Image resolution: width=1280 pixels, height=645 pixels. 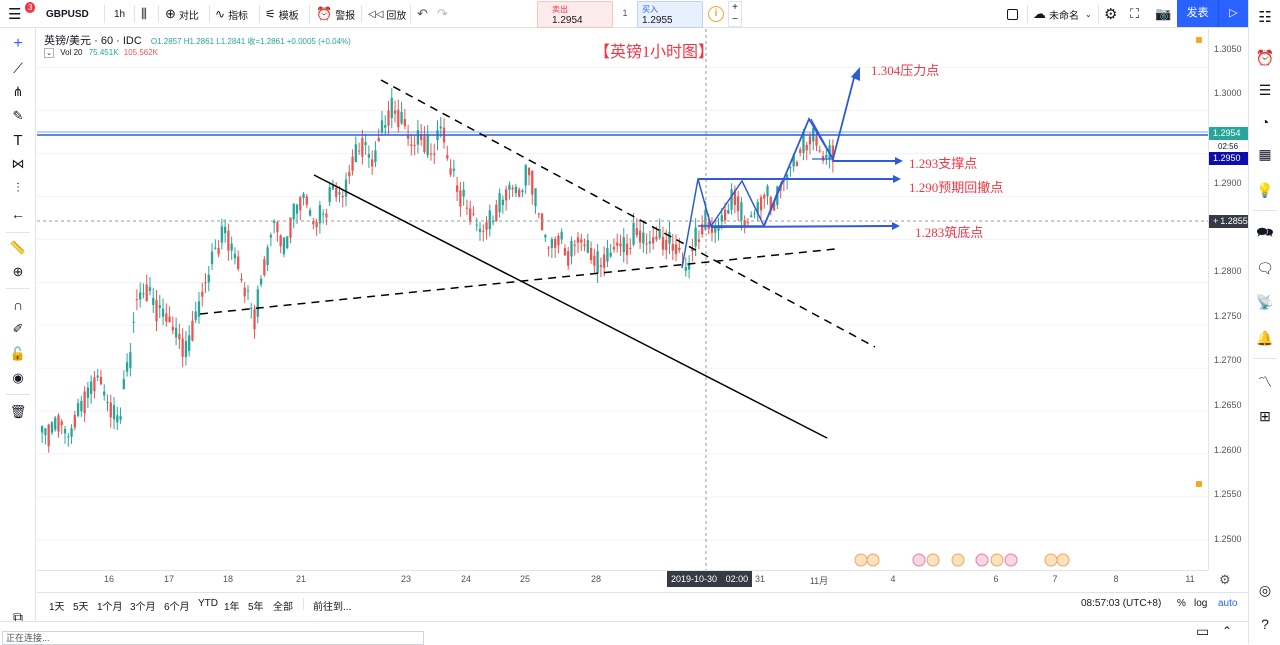 What do you see at coordinates (1181, 603) in the screenshot?
I see `percent-scale-toggle: %` at bounding box center [1181, 603].